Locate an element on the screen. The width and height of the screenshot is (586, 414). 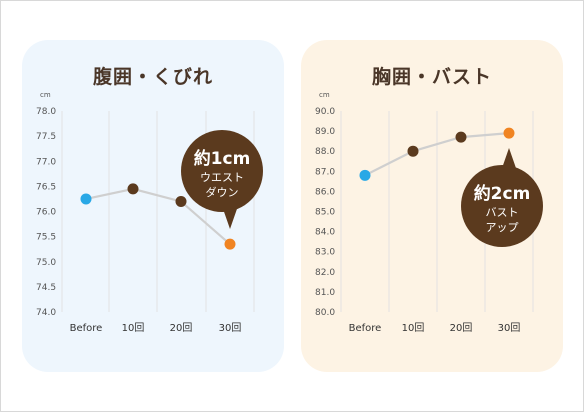
bust-badge-value: 約2cm is located at coordinates (502, 193).